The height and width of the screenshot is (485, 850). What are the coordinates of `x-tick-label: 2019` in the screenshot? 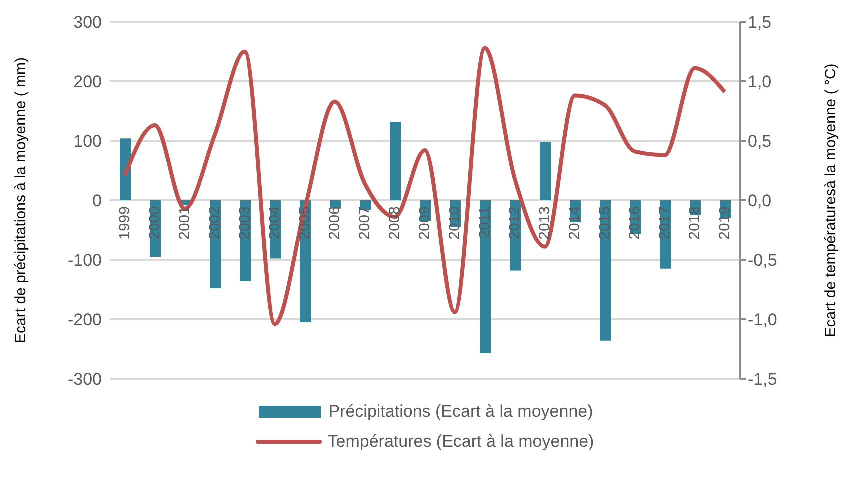 It's located at (725, 223).